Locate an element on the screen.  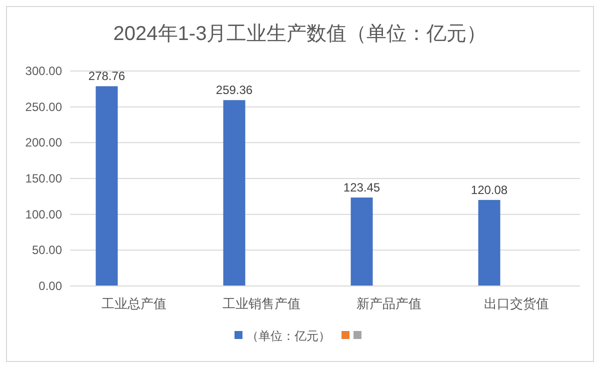
legend: （单位：亿元） is located at coordinates (298, 336).